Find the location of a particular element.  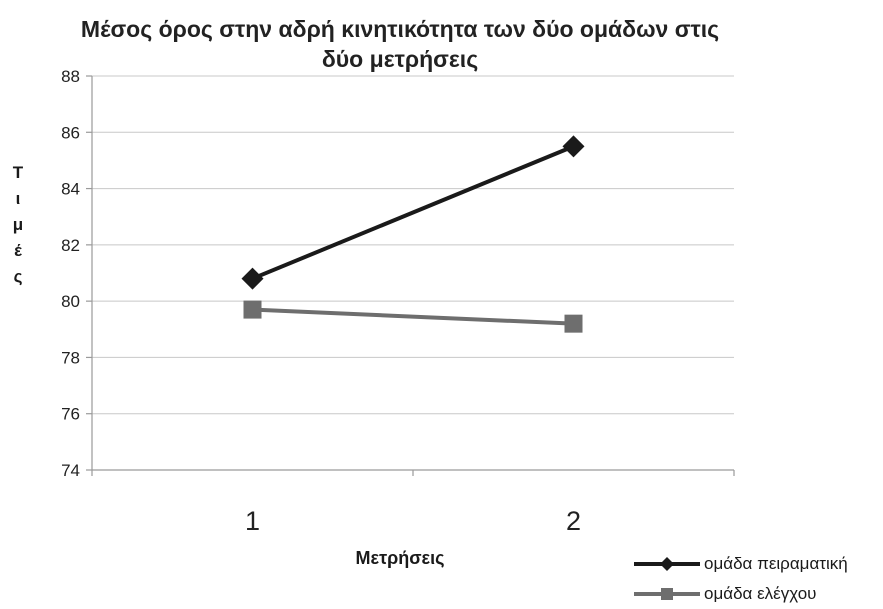

y-tick-label: 78 is located at coordinates (70, 357).